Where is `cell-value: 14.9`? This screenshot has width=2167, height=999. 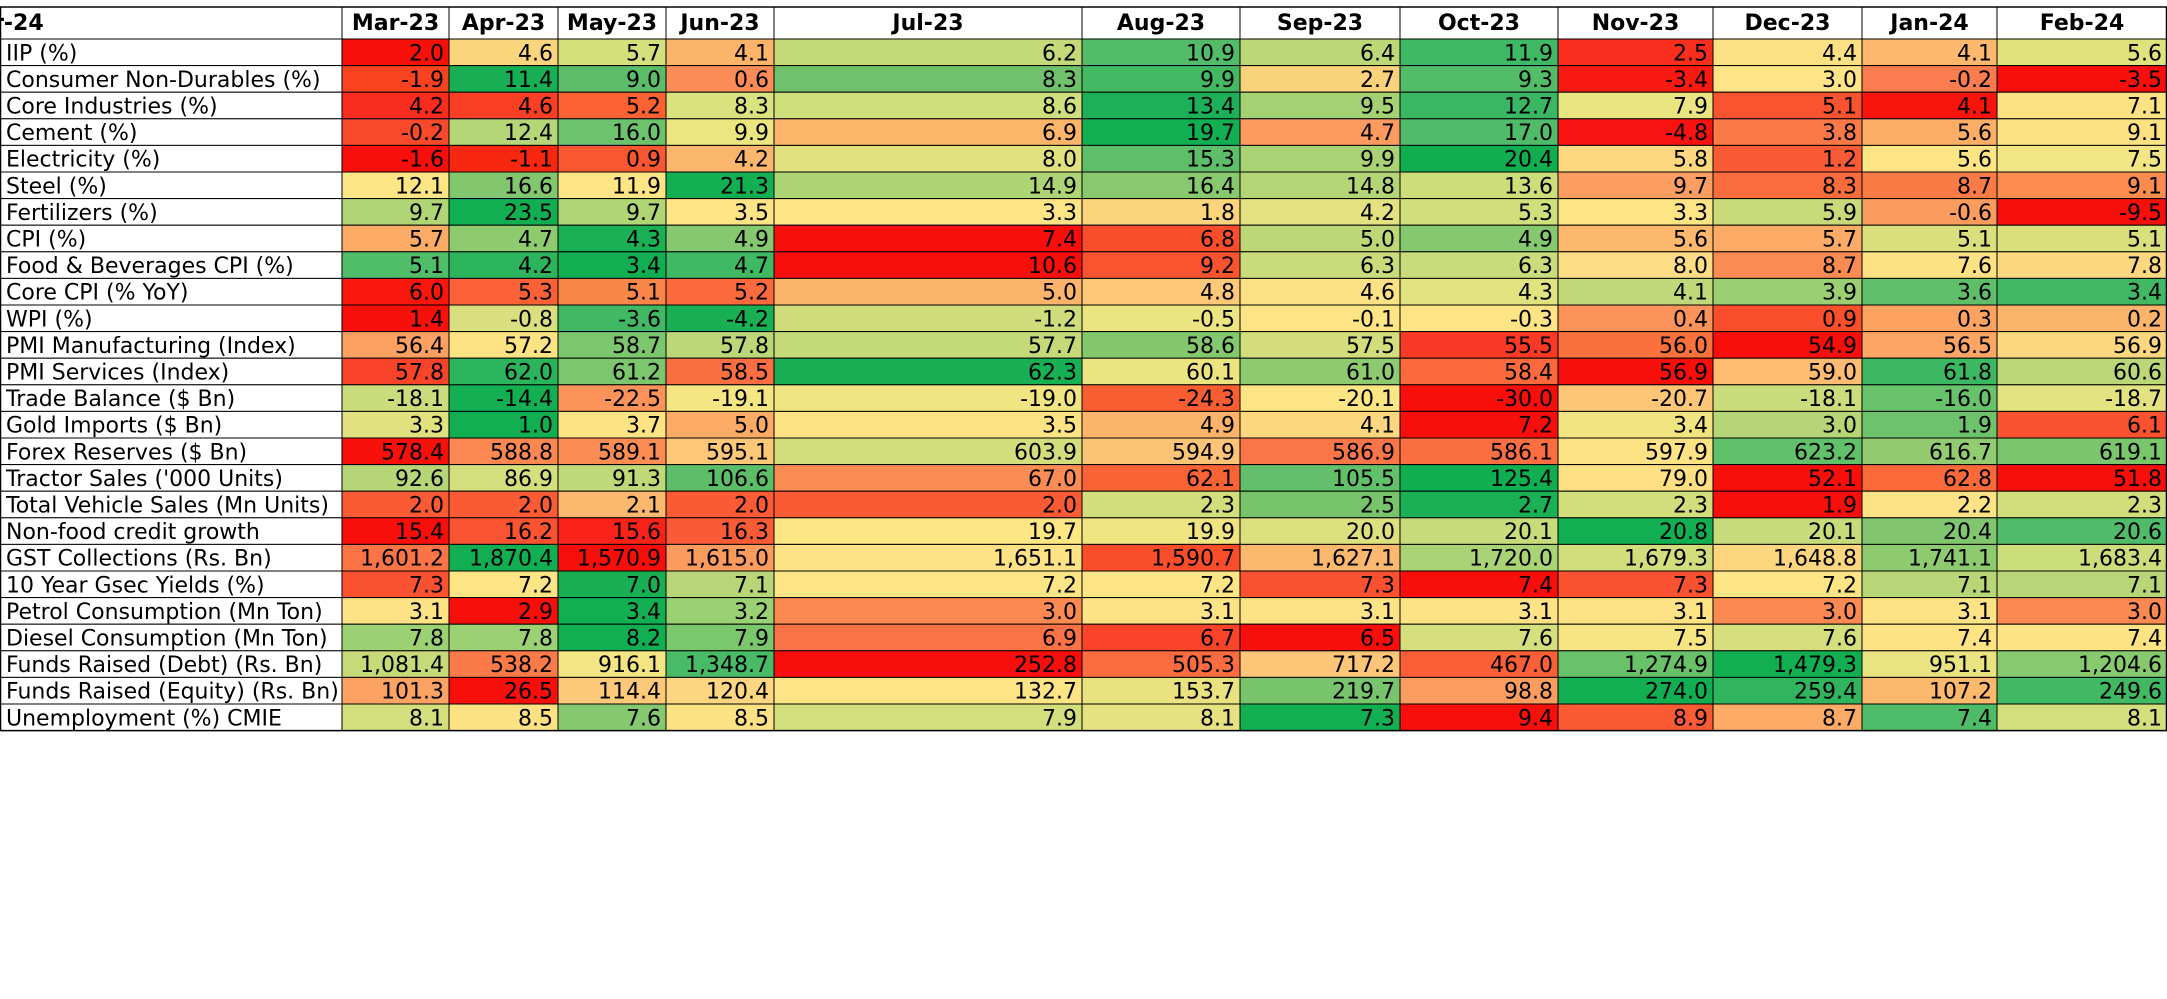
cell-value: 14.9 is located at coordinates (1052, 186).